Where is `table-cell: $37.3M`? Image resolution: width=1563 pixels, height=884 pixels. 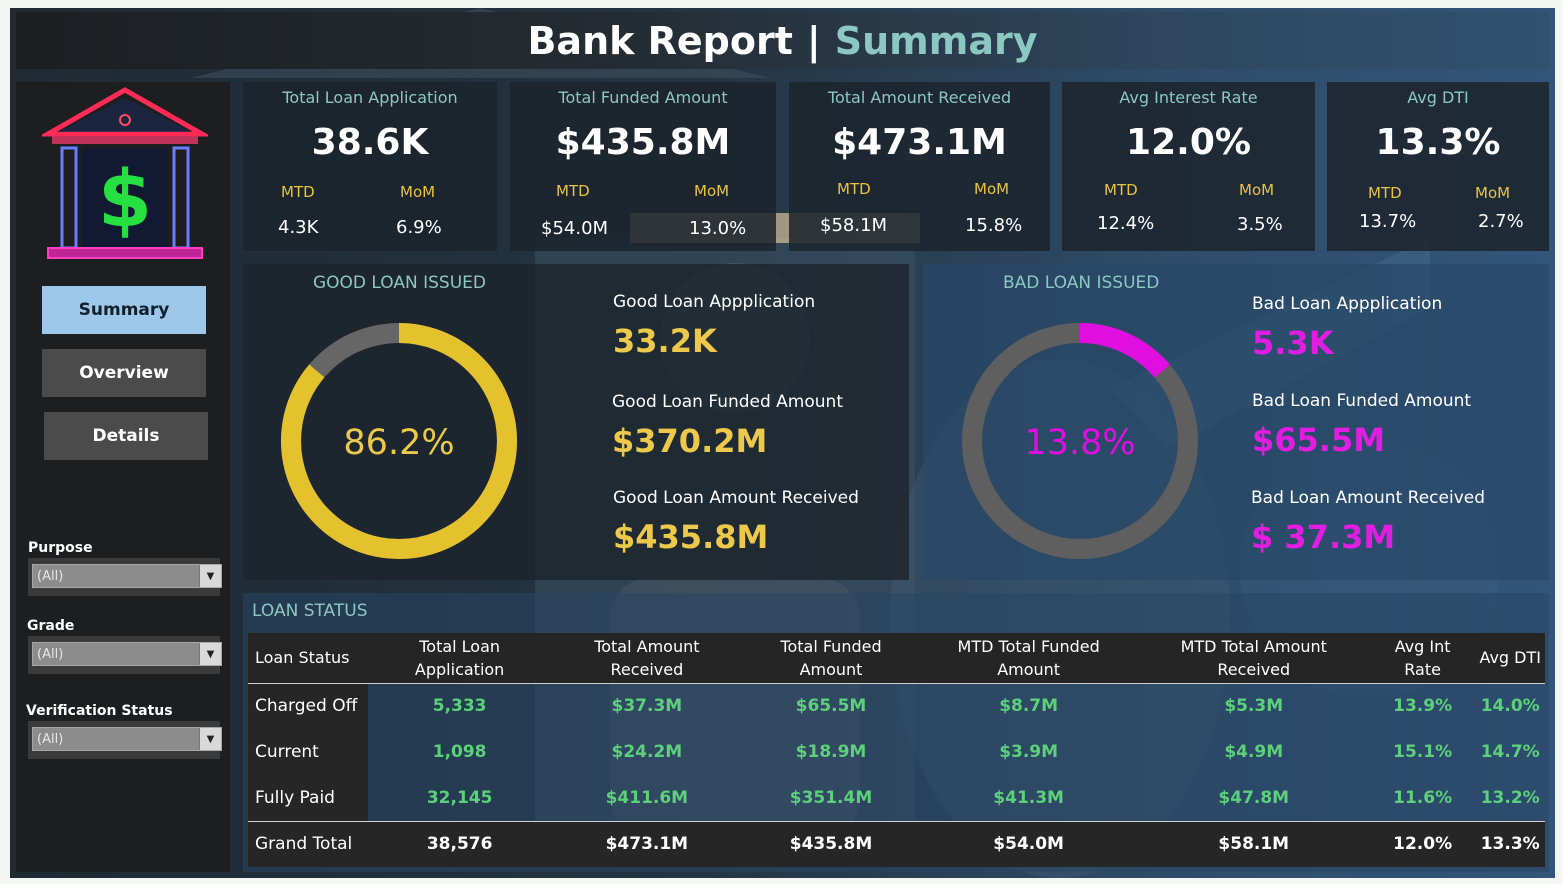
table-cell: $37.3M is located at coordinates (647, 706).